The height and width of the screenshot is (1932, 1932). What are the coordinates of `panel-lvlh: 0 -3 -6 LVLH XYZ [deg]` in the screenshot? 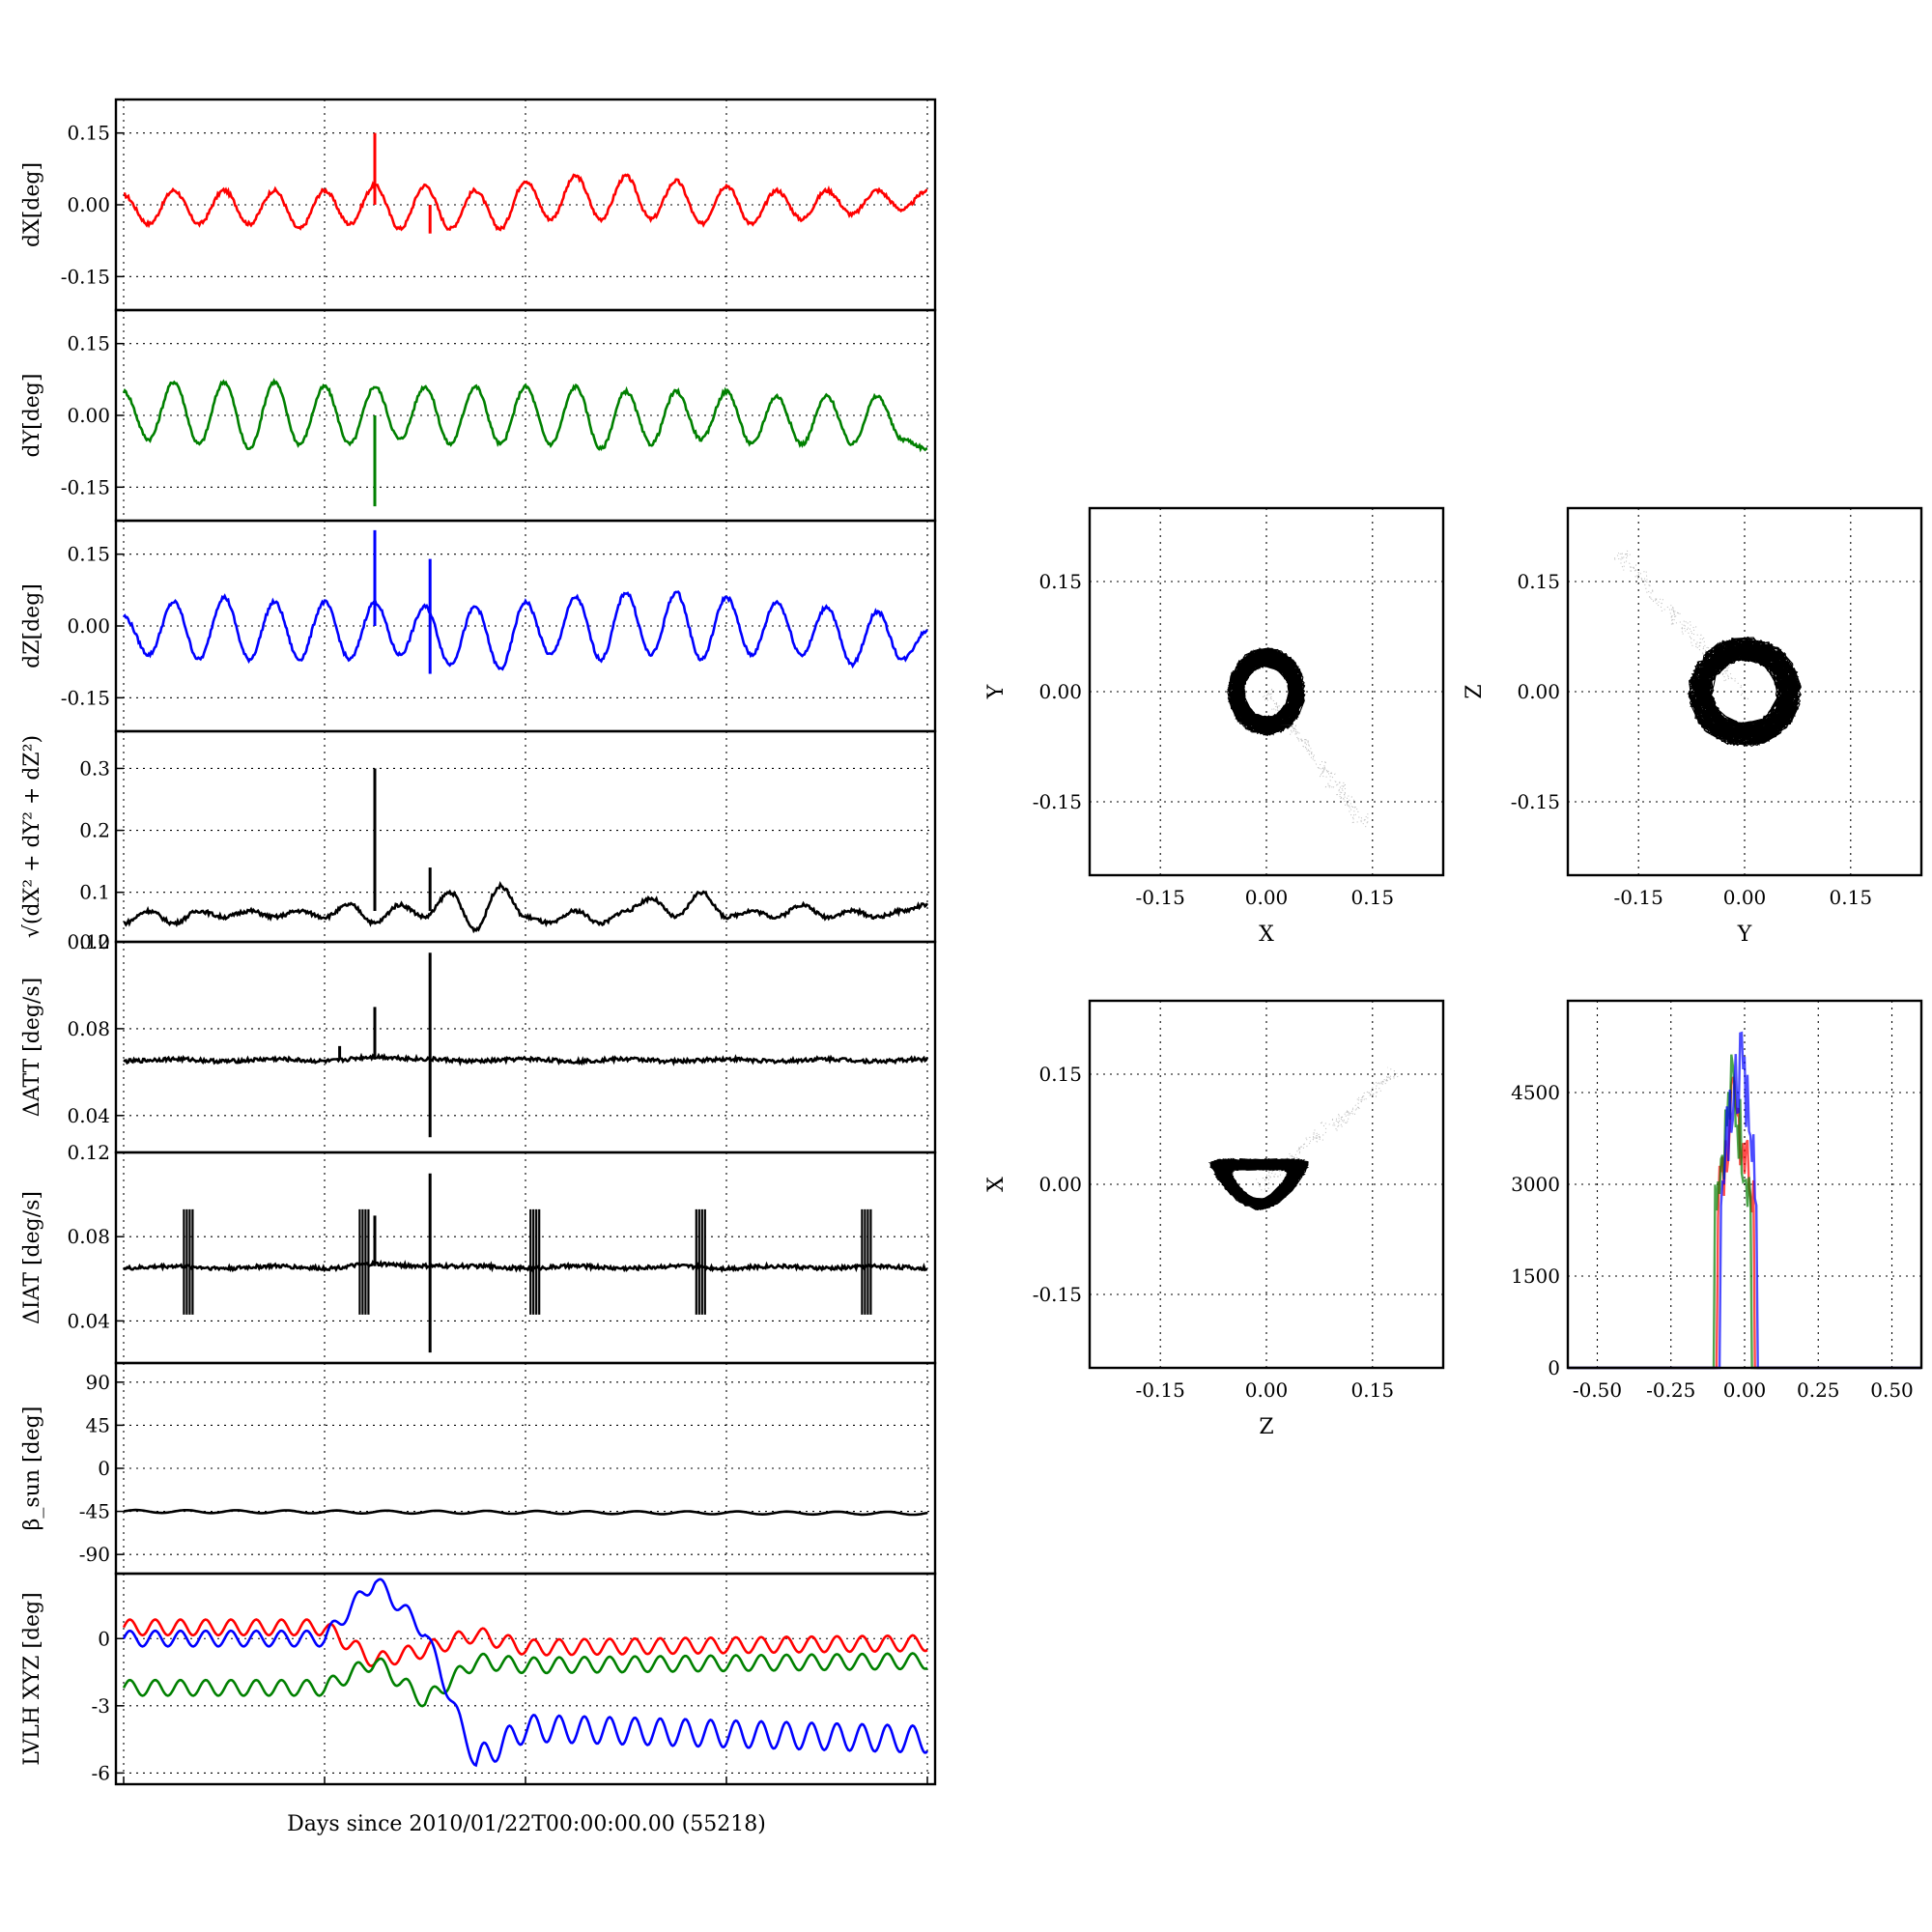 It's located at (478, 1679).